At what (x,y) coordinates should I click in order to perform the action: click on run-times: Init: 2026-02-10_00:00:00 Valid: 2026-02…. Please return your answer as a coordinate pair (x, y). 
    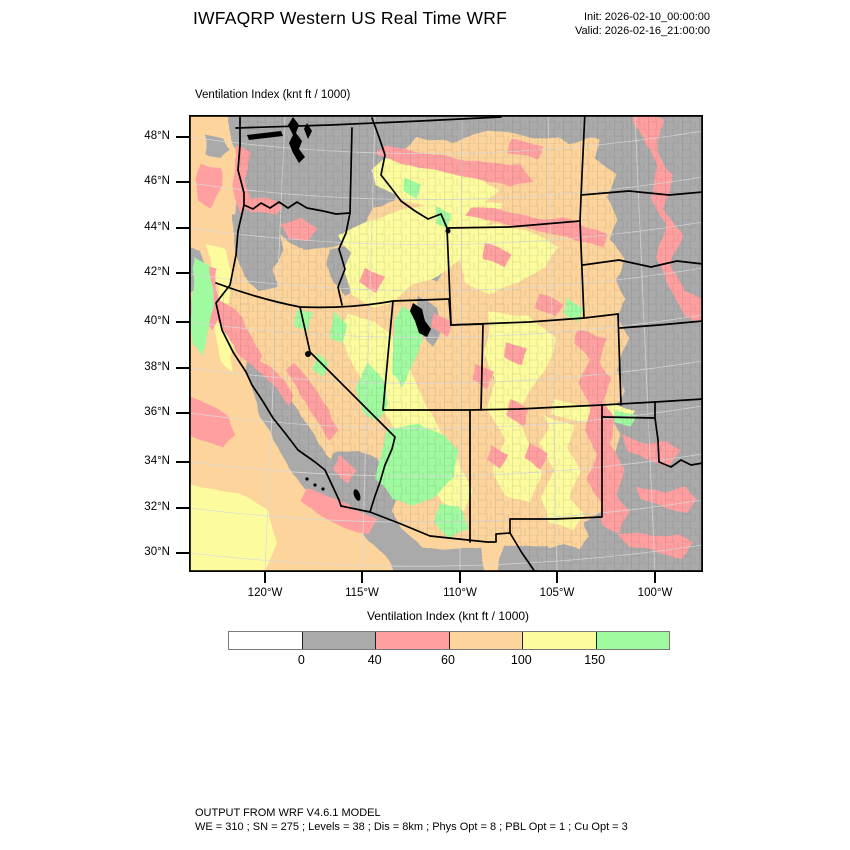
    Looking at the image, I should click on (590, 24).